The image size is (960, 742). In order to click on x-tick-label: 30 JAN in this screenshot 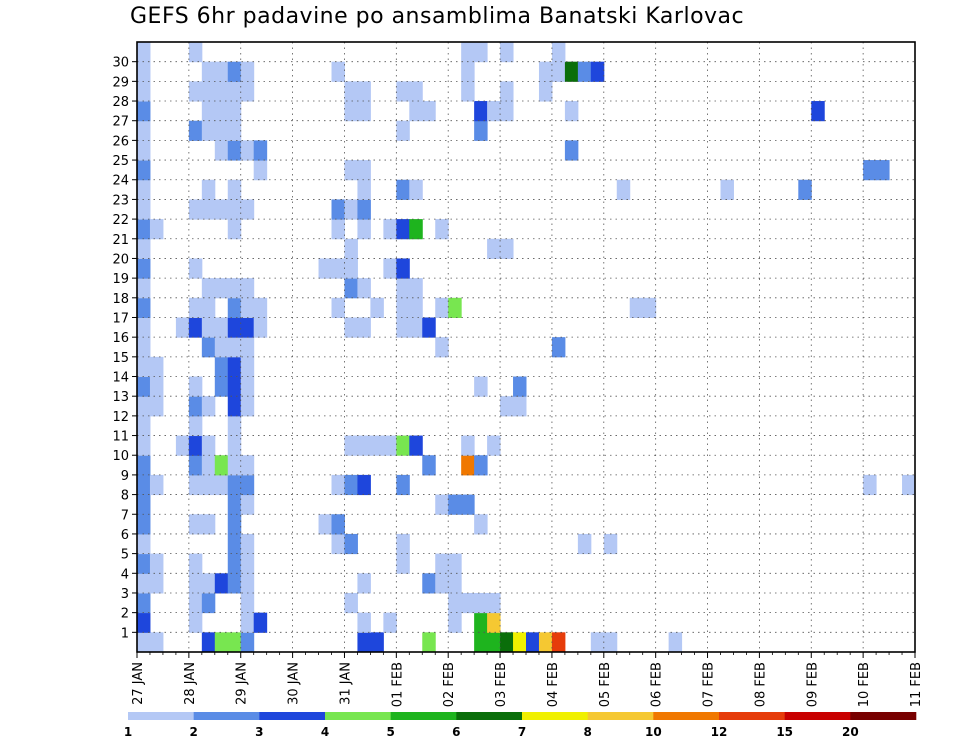, I will do `click(294, 683)`.